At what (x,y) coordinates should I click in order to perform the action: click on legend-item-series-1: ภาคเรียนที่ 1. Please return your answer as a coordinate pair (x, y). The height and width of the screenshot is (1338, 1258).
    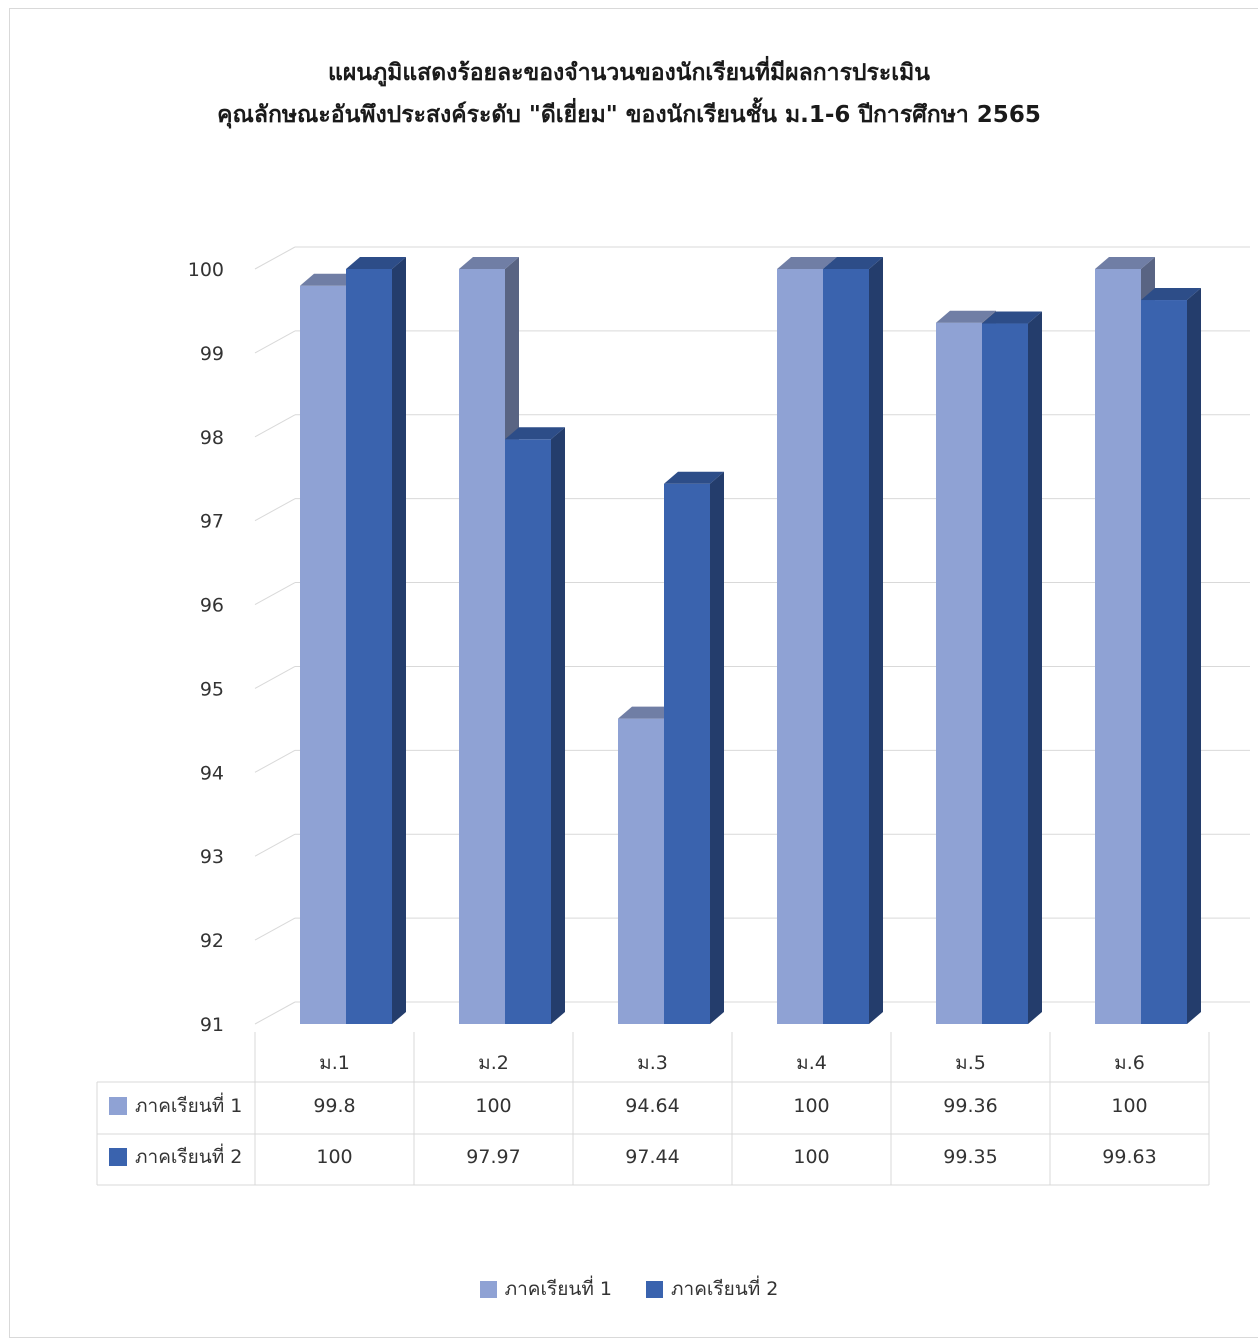
    Looking at the image, I should click on (545, 1289).